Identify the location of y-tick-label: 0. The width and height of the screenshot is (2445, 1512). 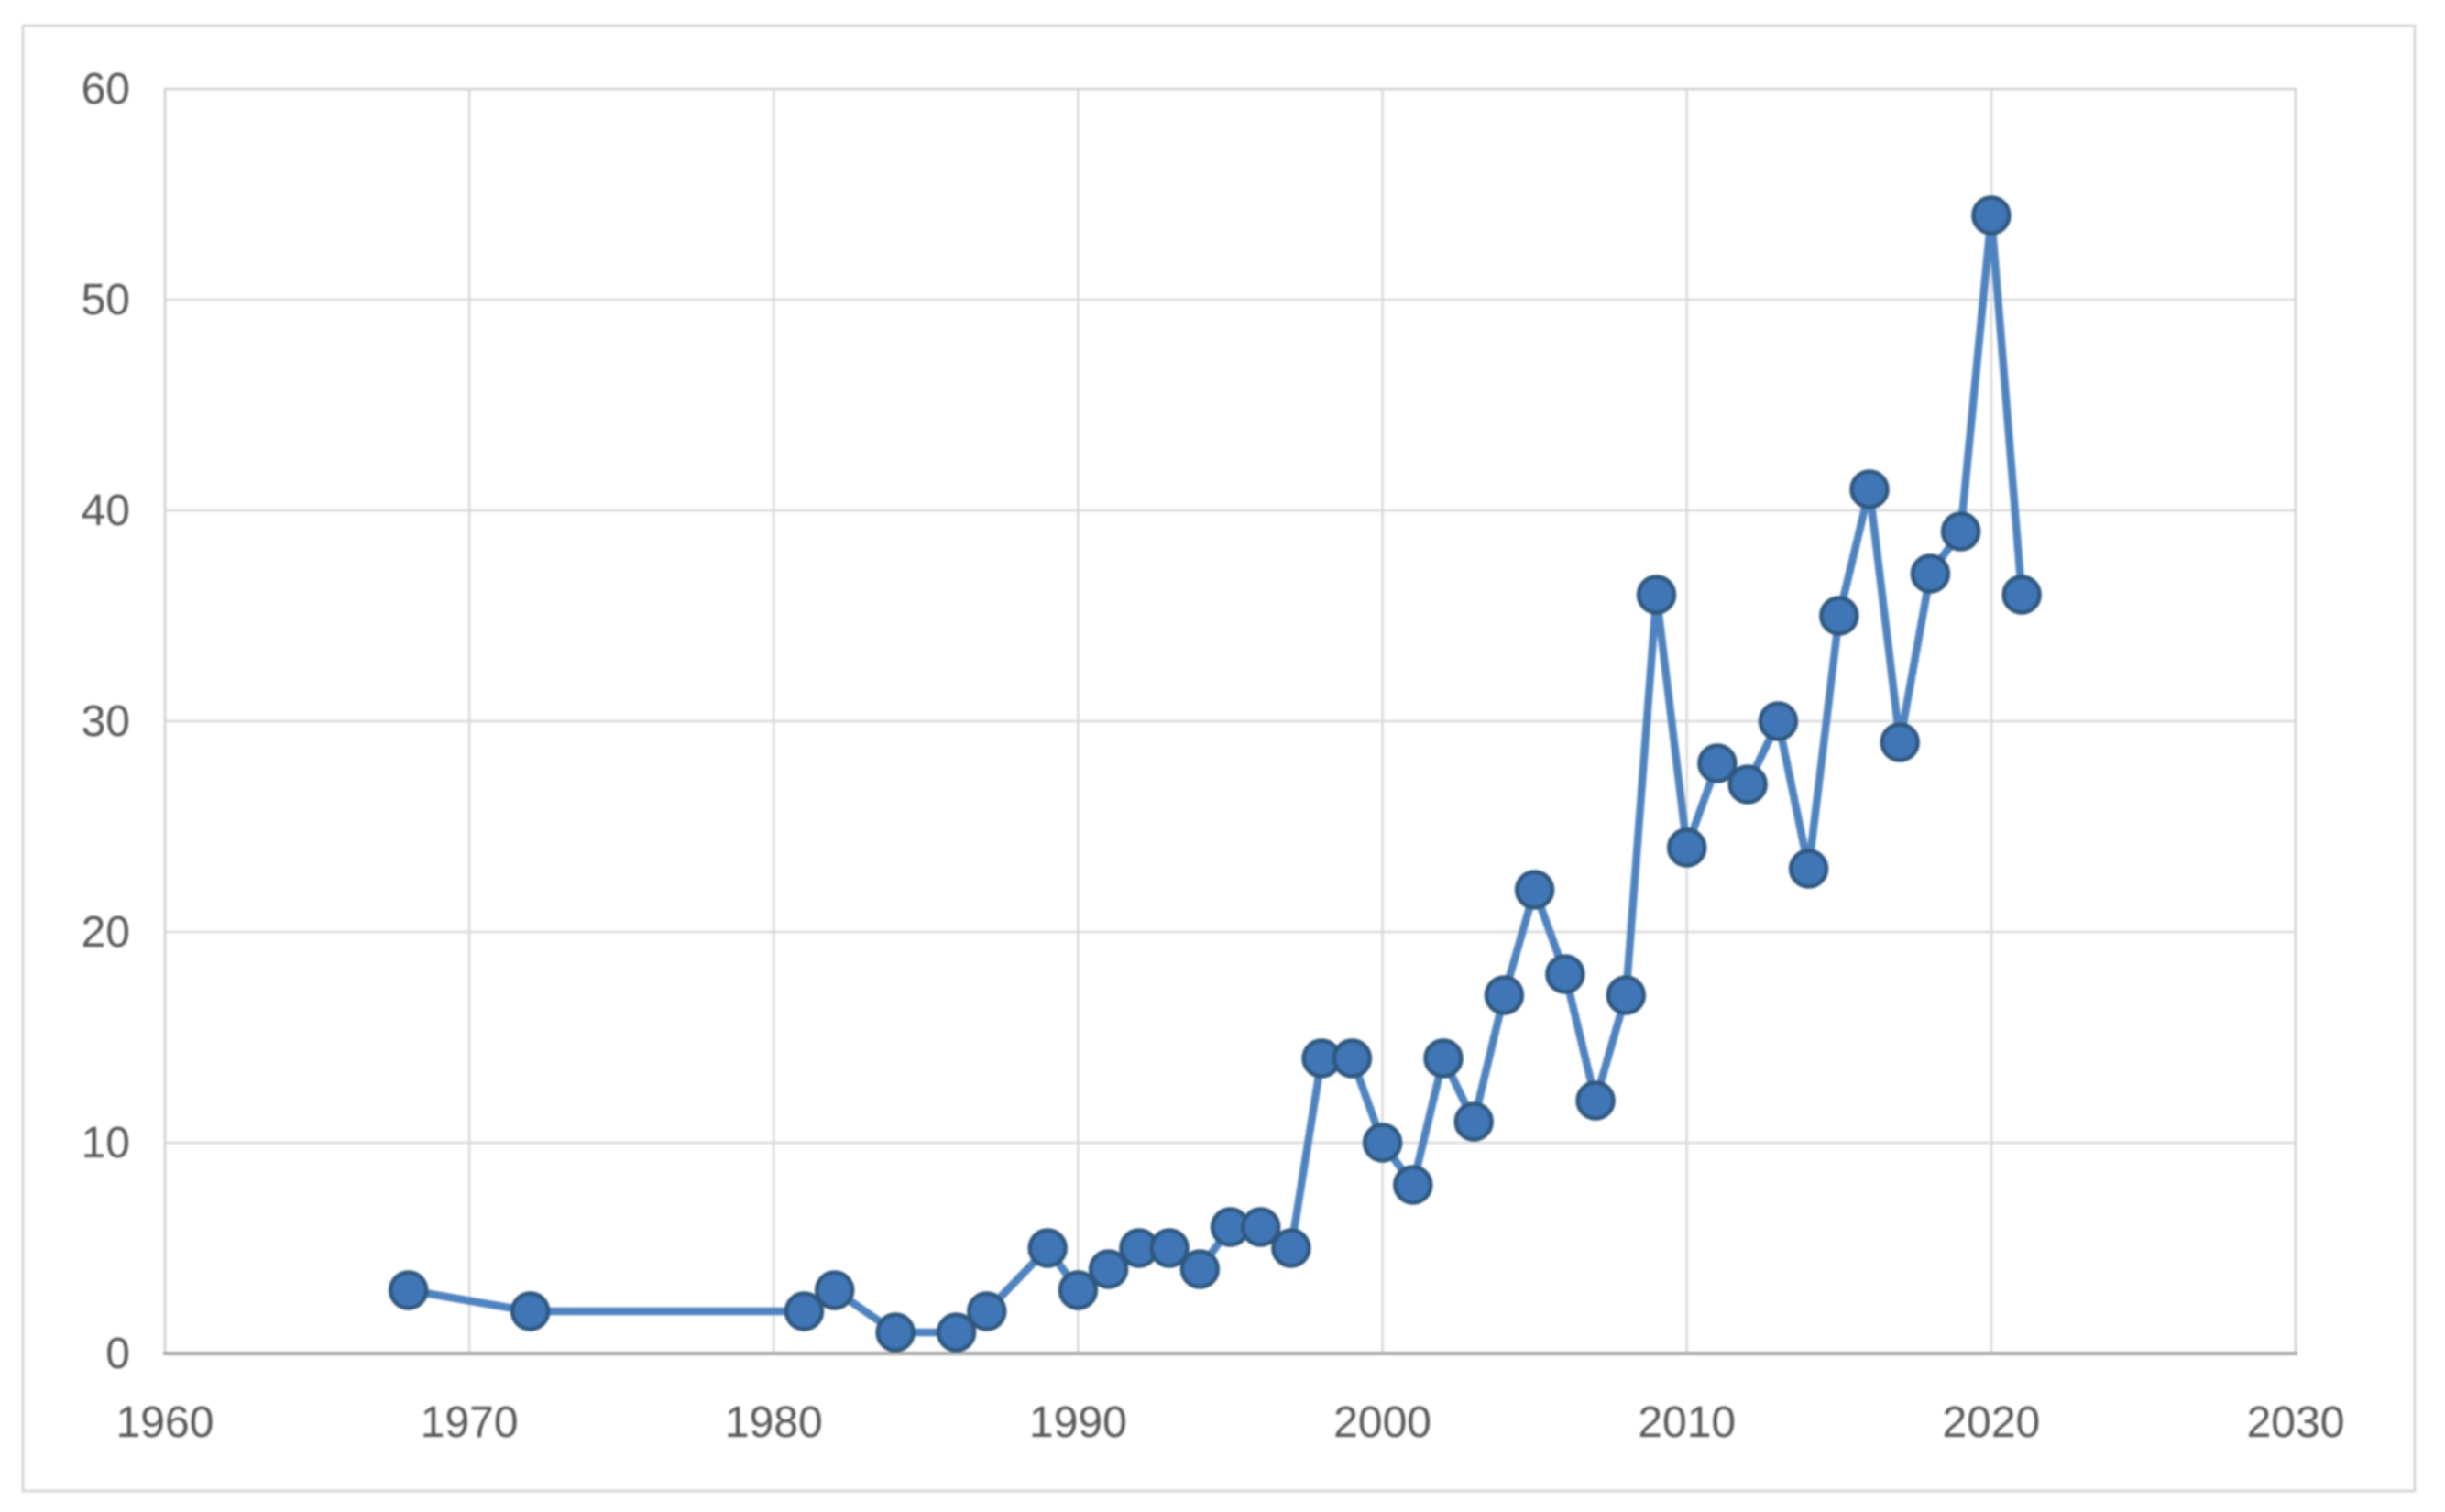
(117, 1354).